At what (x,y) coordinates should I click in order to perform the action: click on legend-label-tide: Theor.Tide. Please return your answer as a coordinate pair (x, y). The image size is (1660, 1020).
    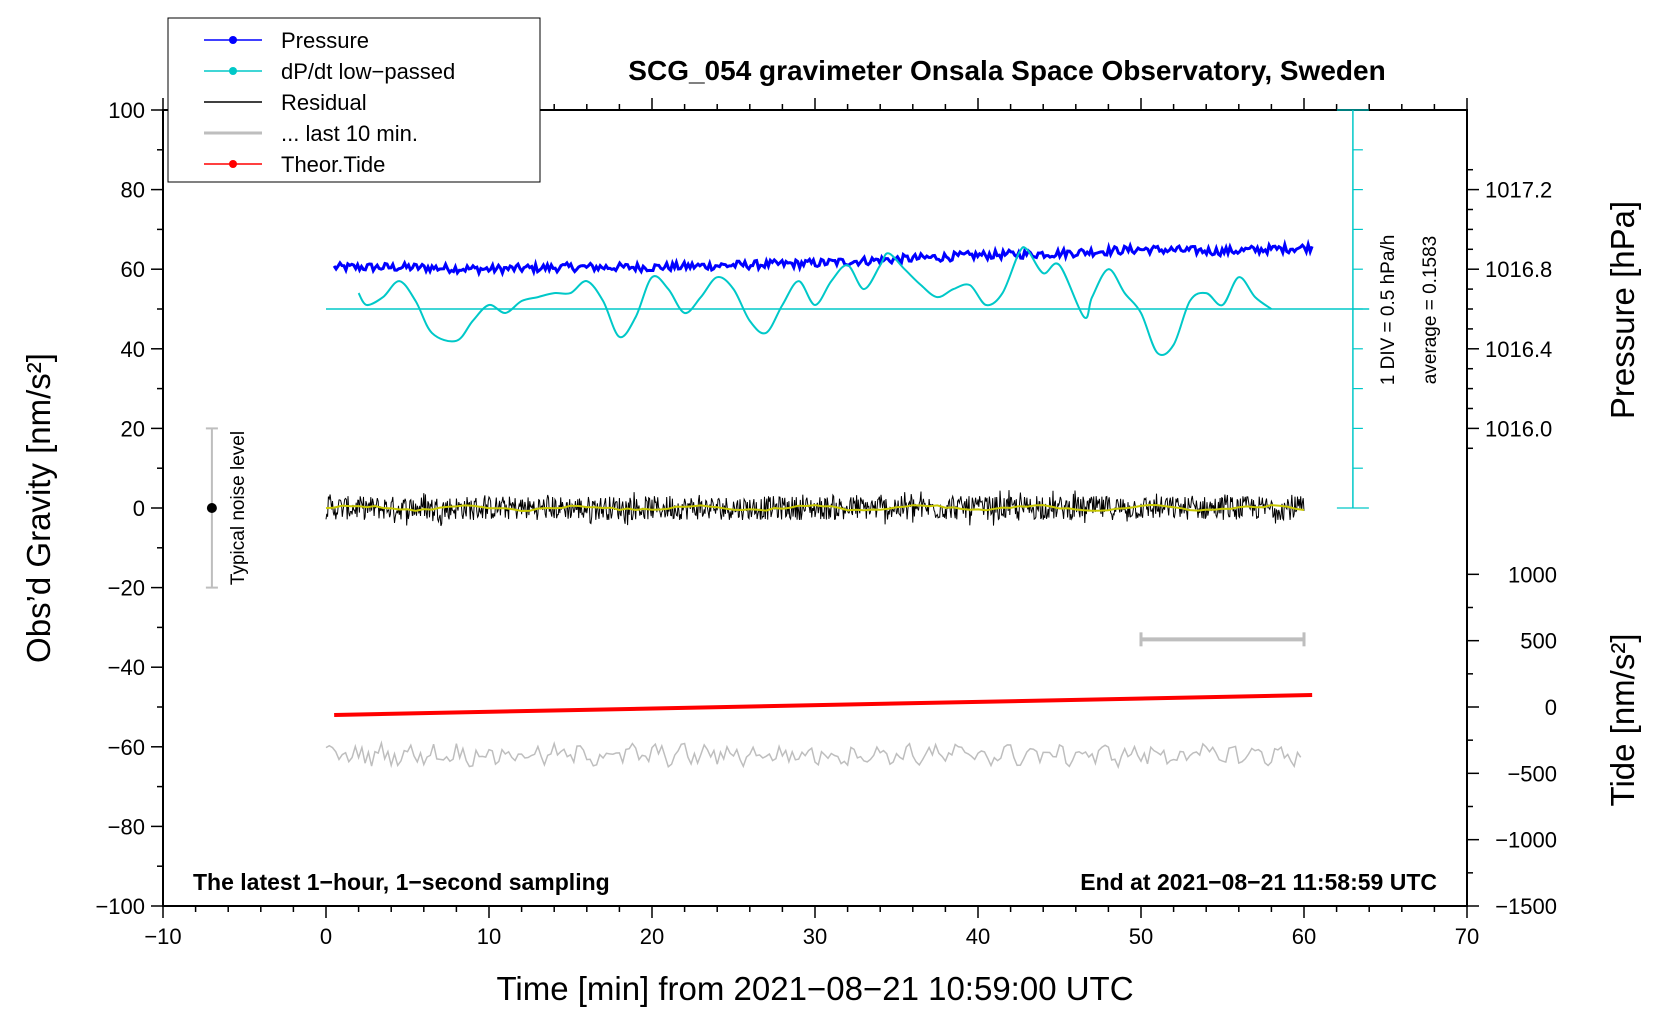
    Looking at the image, I should click on (333, 164).